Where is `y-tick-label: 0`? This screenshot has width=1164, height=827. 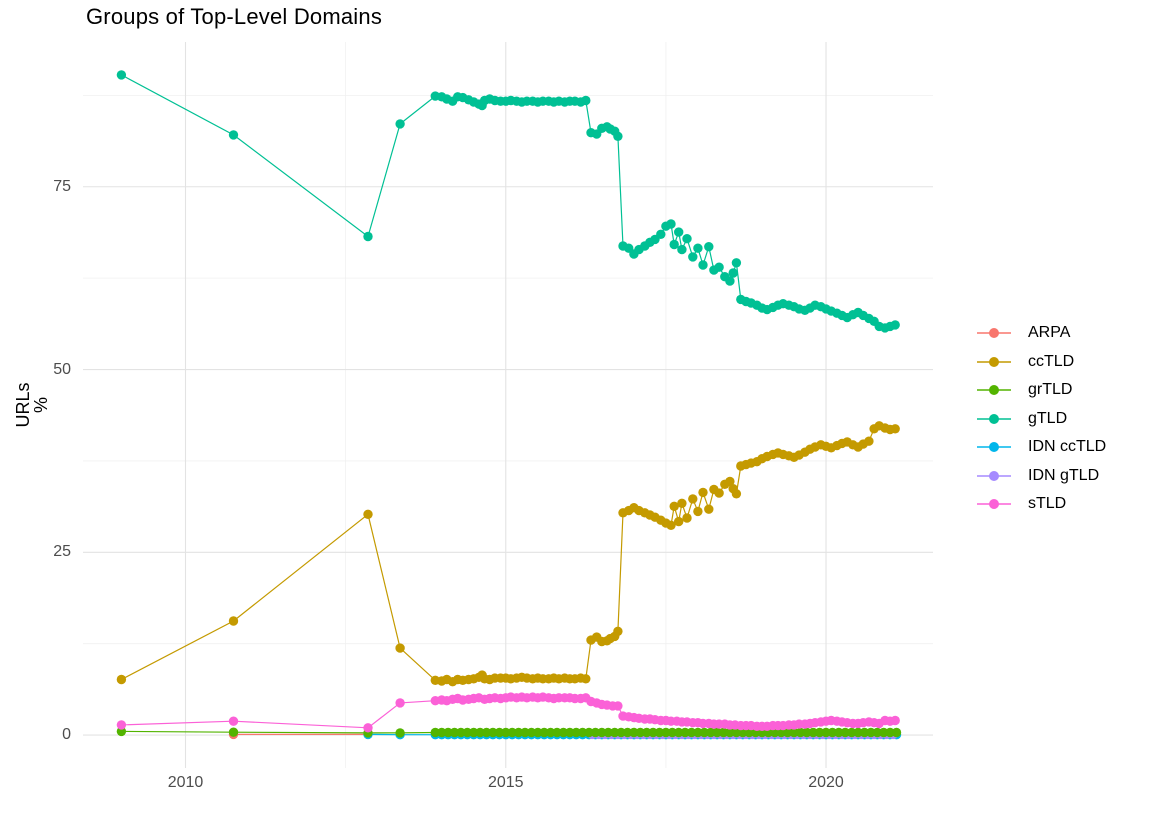 y-tick-label: 0 is located at coordinates (66, 735).